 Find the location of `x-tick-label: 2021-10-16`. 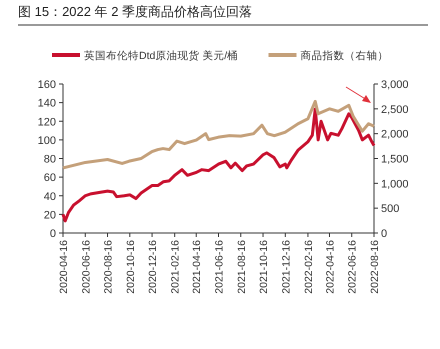

x-tick-label: 2021-10-16 is located at coordinates (264, 267).